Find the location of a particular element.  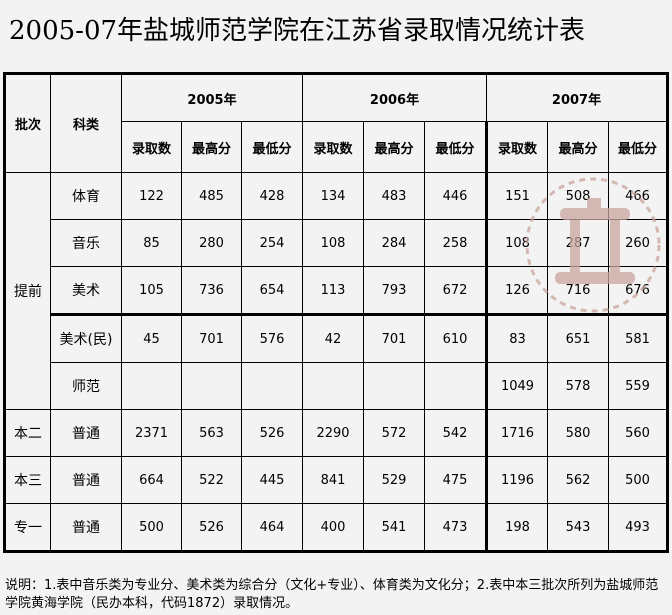

value-cell: 562 is located at coordinates (578, 480).